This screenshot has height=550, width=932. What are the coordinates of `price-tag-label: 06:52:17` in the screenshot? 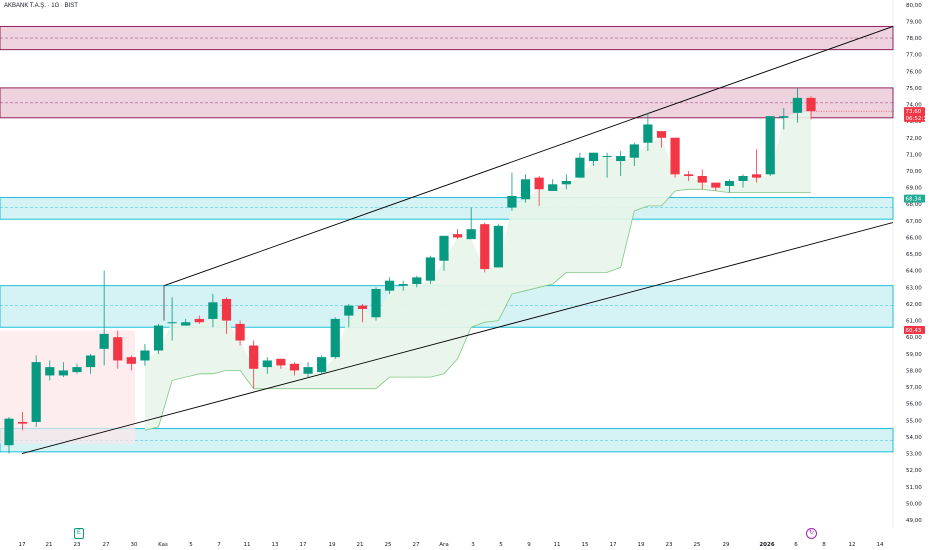 It's located at (918, 119).